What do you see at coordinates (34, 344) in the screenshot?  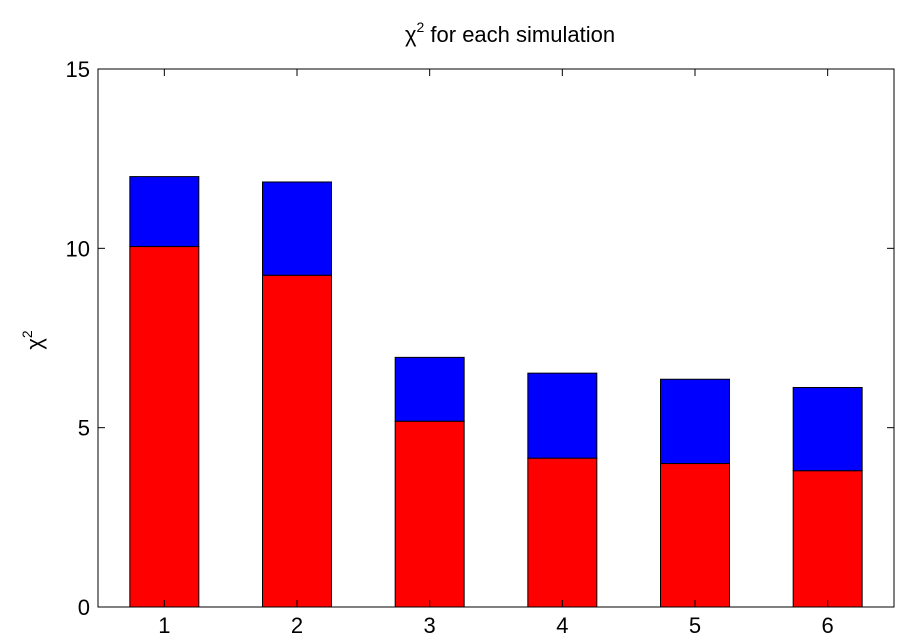 I see `y-axis-label-base: χ` at bounding box center [34, 344].